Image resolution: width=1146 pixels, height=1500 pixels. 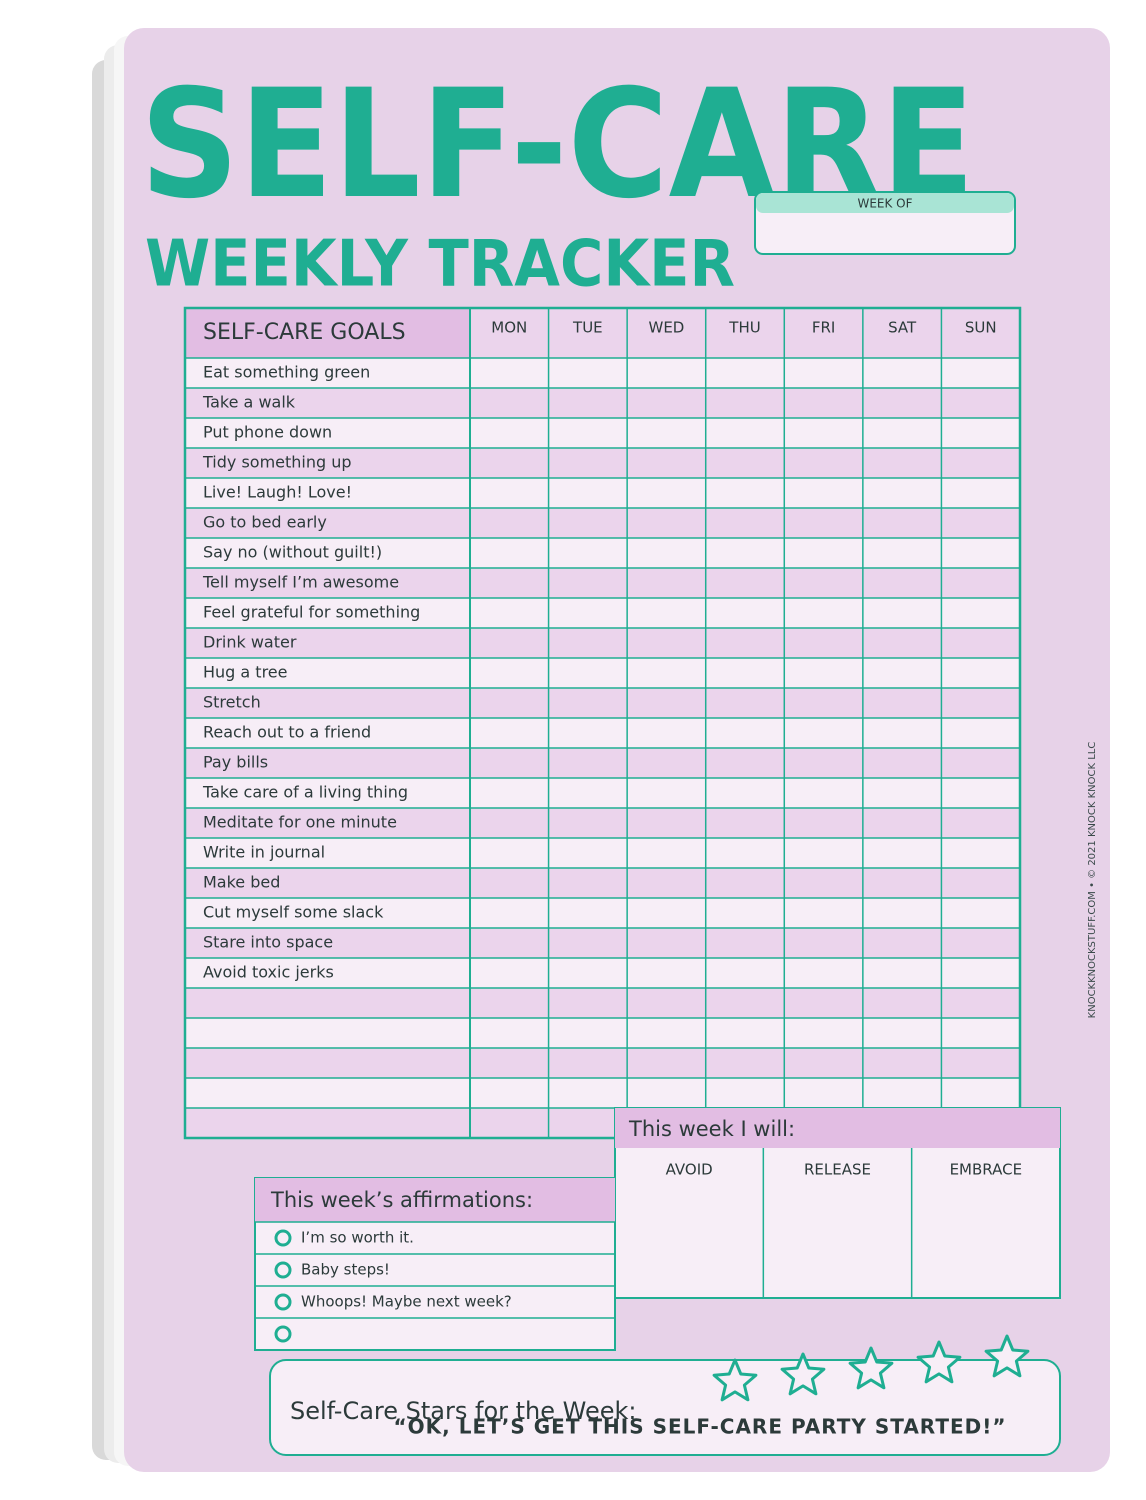 What do you see at coordinates (235, 762) in the screenshot?
I see `goal: Pay bills` at bounding box center [235, 762].